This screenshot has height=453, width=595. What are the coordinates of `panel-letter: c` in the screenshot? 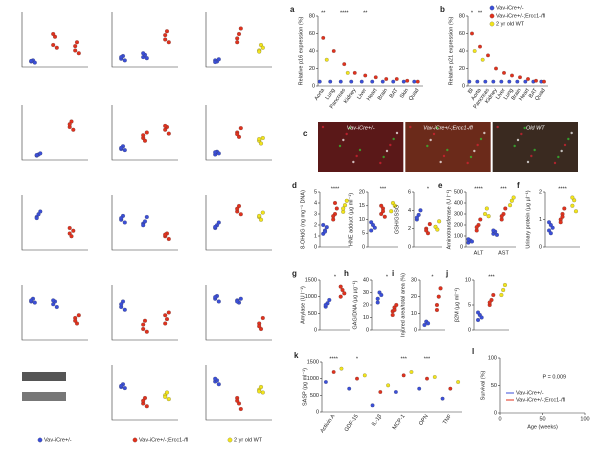 It's located at (305, 133).